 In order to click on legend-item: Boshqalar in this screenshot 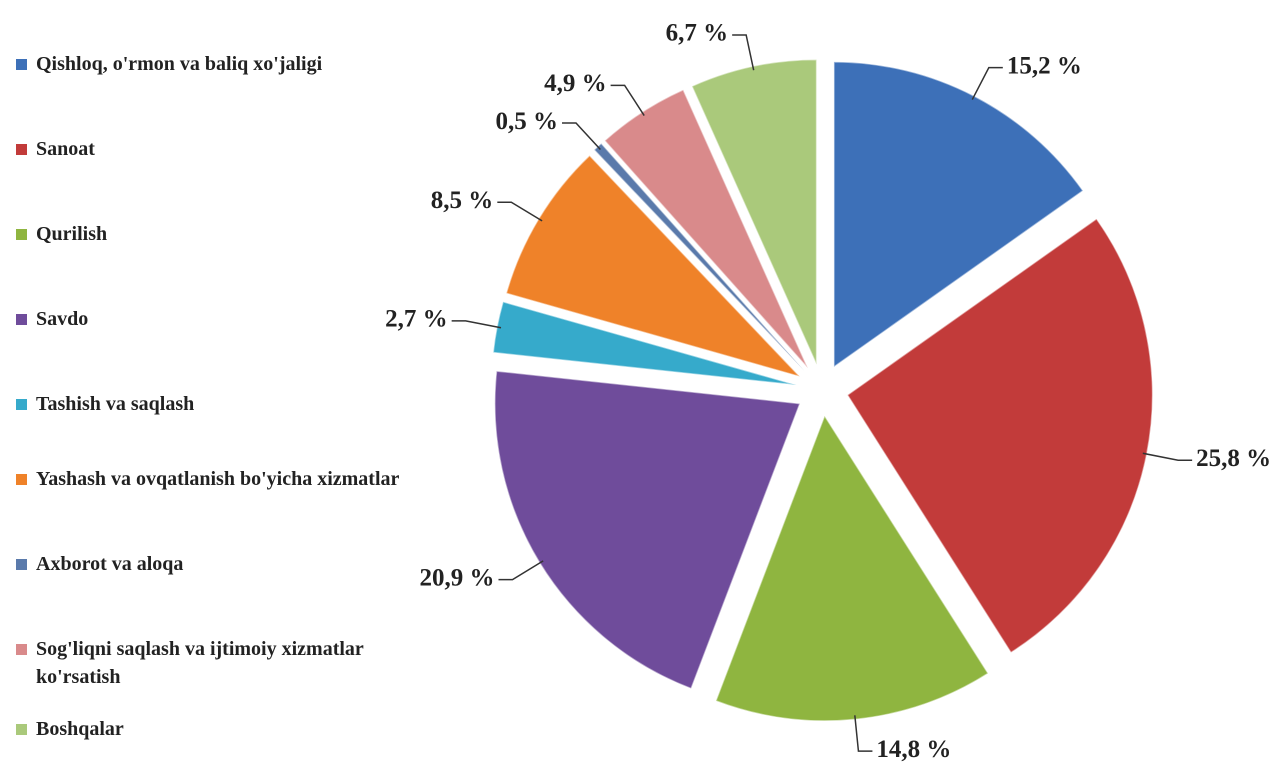, I will do `click(230, 729)`.